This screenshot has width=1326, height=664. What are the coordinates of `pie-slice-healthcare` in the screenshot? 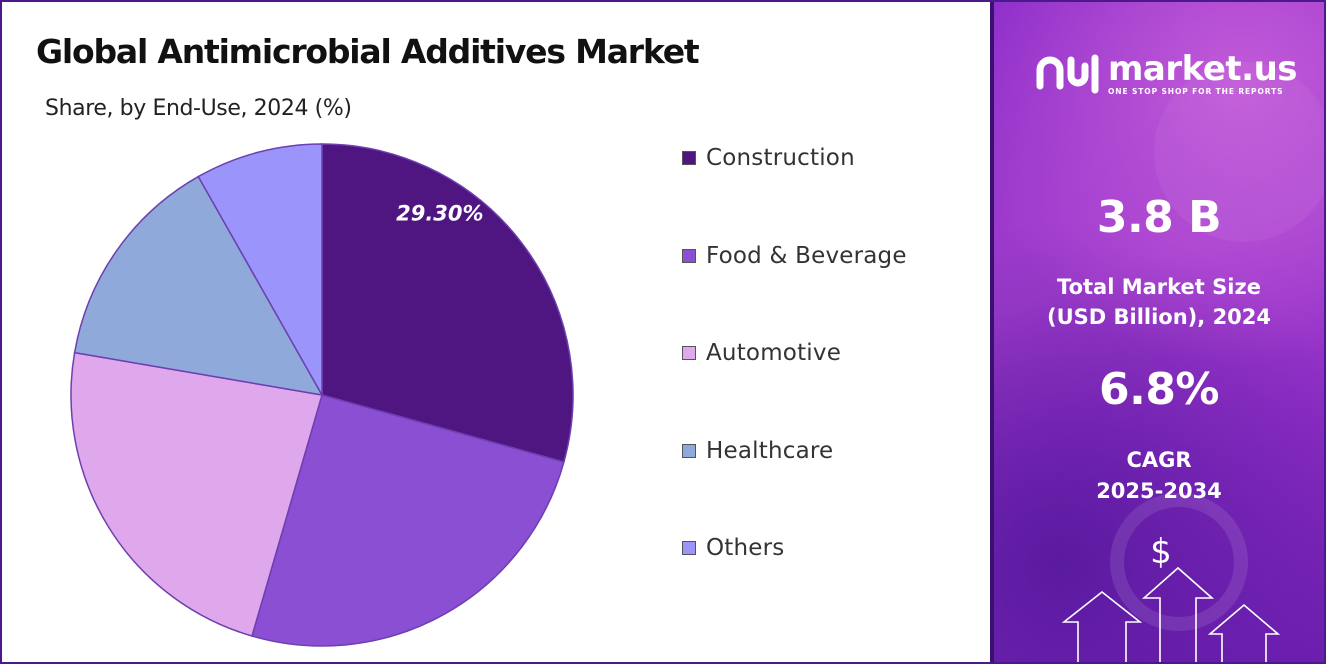 It's located at (198, 286).